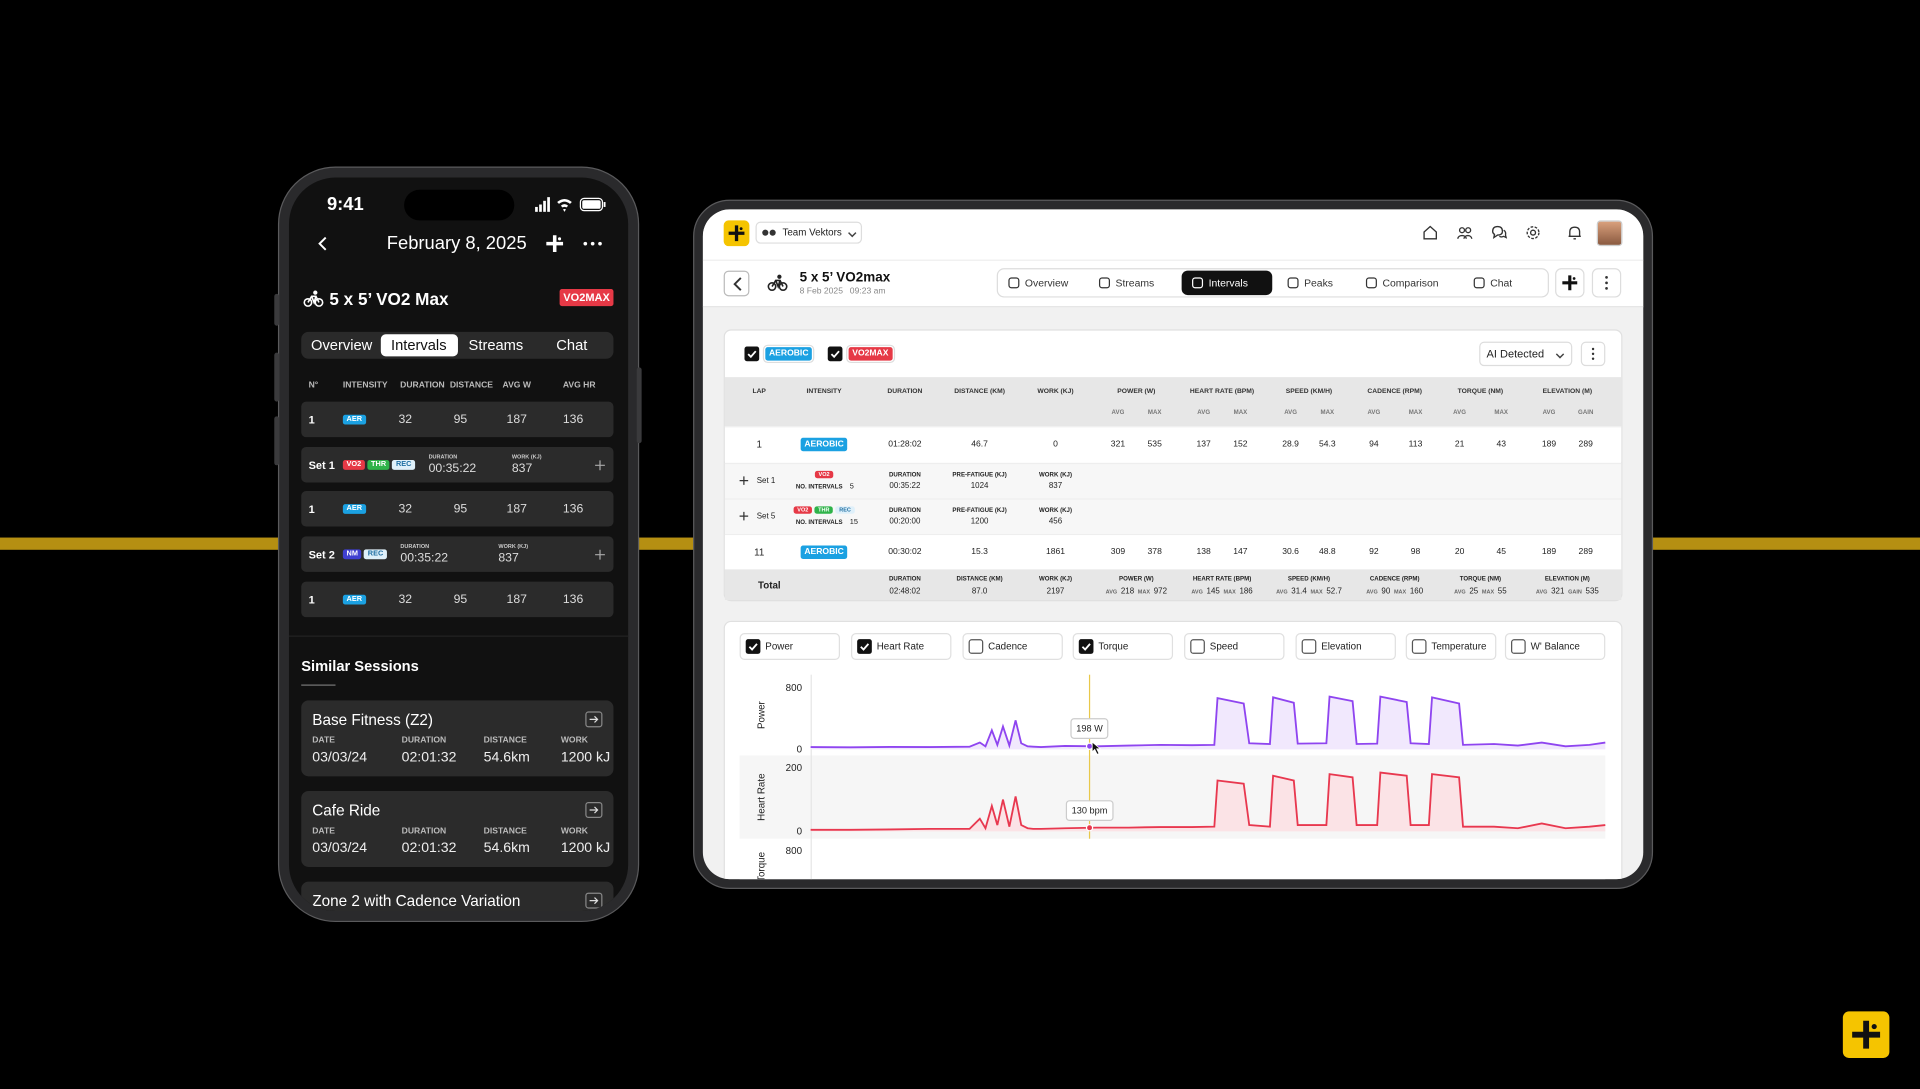 This screenshot has width=1920, height=1089. Describe the element at coordinates (346, 811) in the screenshot. I see `session-name: Cafe Ride` at that location.